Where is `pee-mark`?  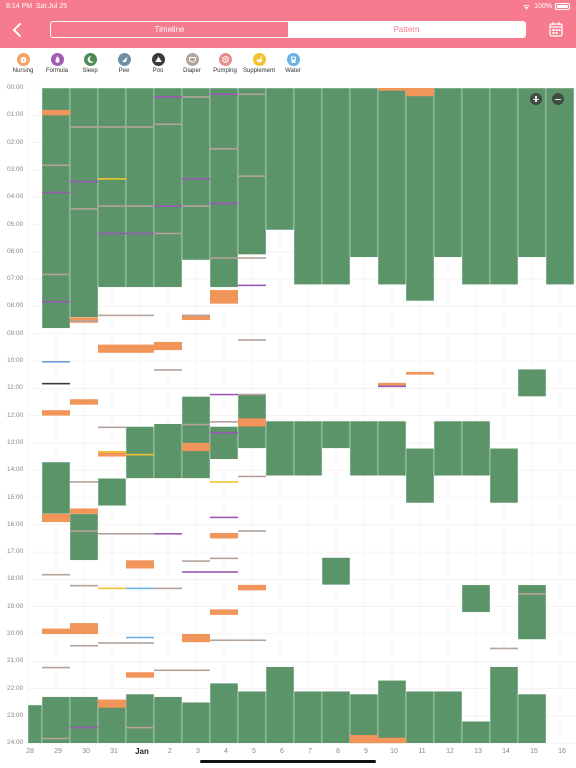
pee-mark is located at coordinates (56, 362).